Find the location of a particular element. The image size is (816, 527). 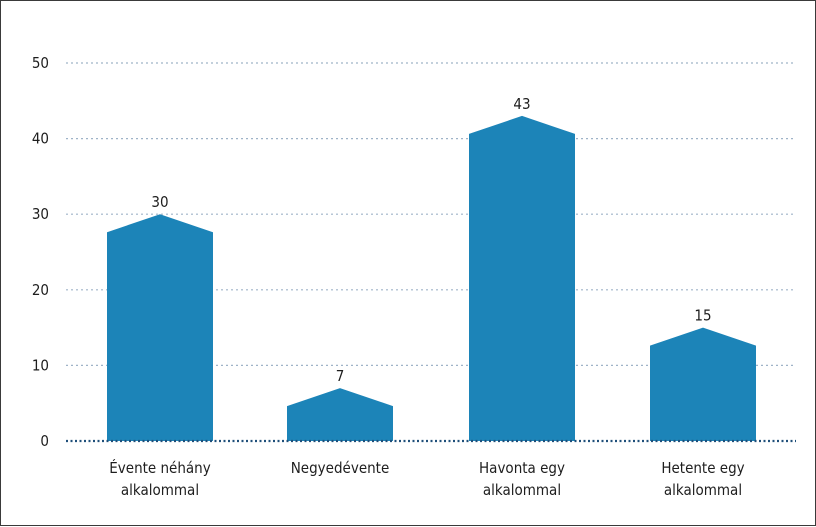

category-label-3-line-1: Havonta egy is located at coordinates (522, 468).